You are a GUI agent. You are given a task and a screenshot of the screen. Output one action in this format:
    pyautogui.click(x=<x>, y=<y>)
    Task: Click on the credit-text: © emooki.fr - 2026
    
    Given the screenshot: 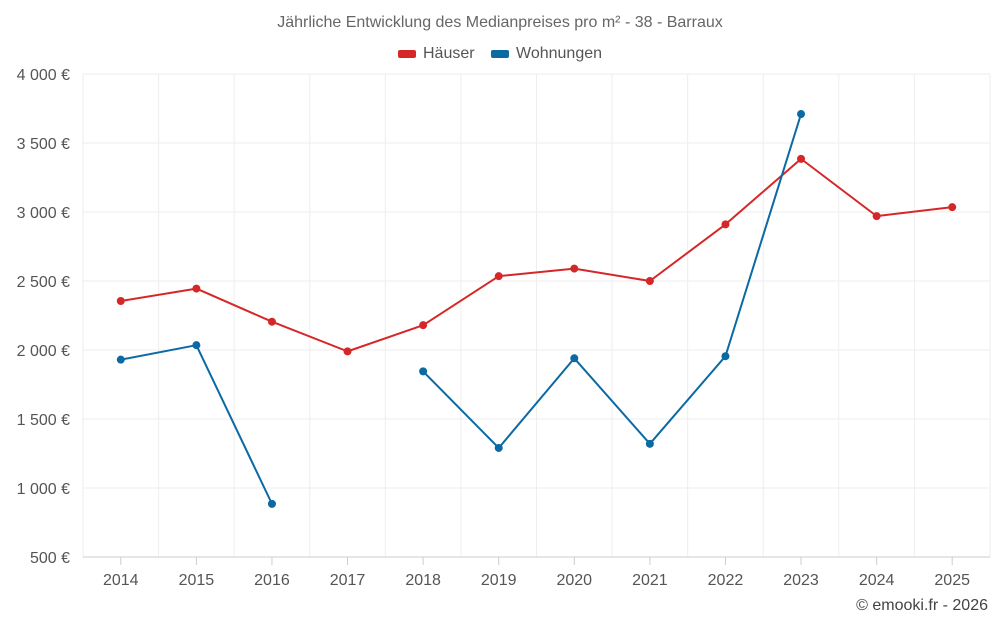 What is the action you would take?
    pyautogui.click(x=922, y=605)
    